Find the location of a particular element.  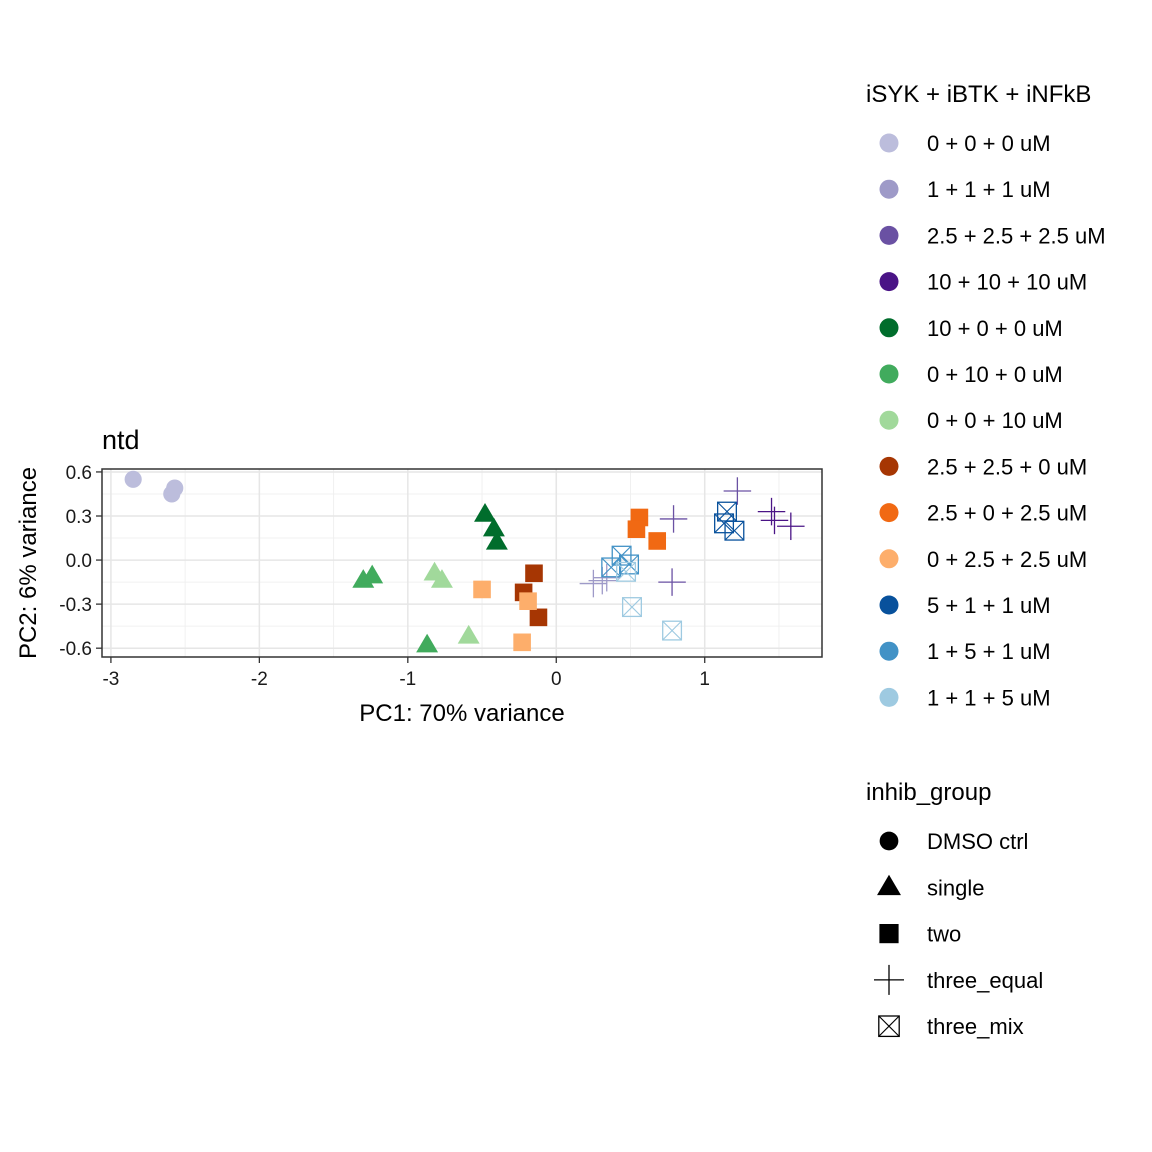

color-legend-label: 10 + 10 + 10 uM is located at coordinates (1007, 282).